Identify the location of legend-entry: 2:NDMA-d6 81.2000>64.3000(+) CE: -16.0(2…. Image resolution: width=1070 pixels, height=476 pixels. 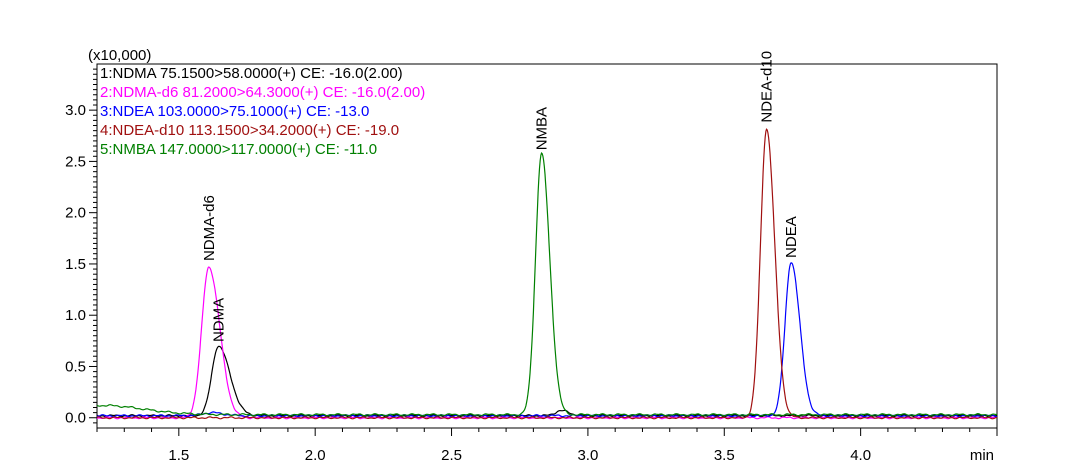
(262, 92).